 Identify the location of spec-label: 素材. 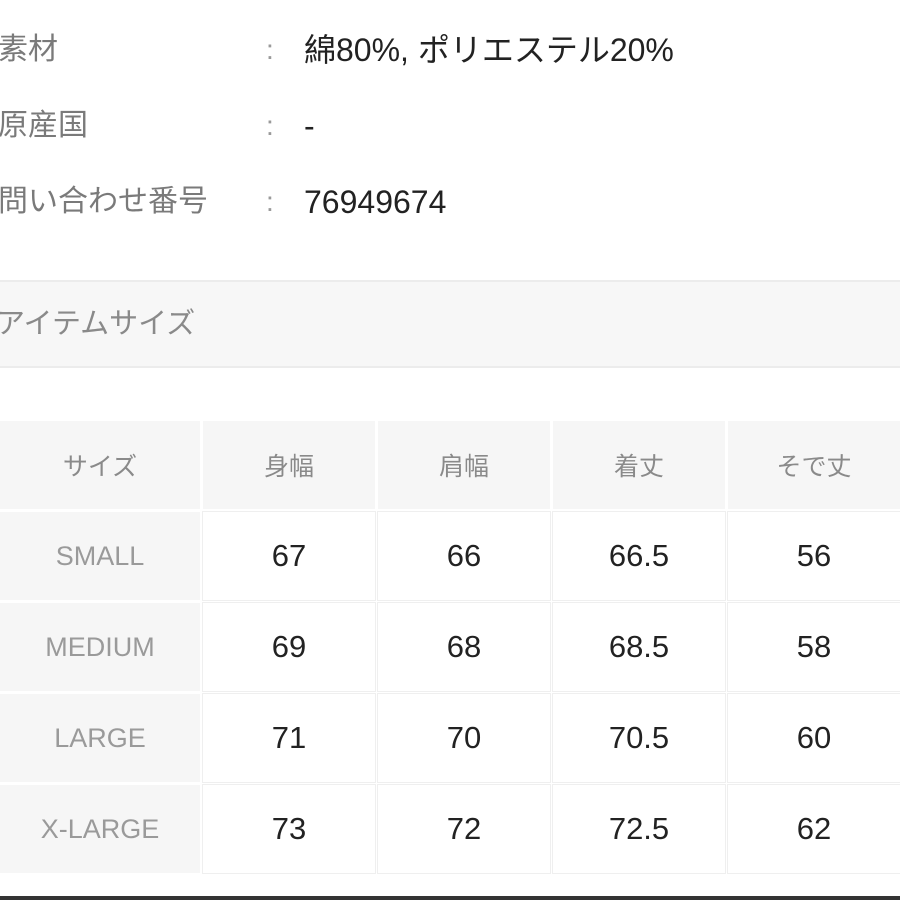
(29, 49).